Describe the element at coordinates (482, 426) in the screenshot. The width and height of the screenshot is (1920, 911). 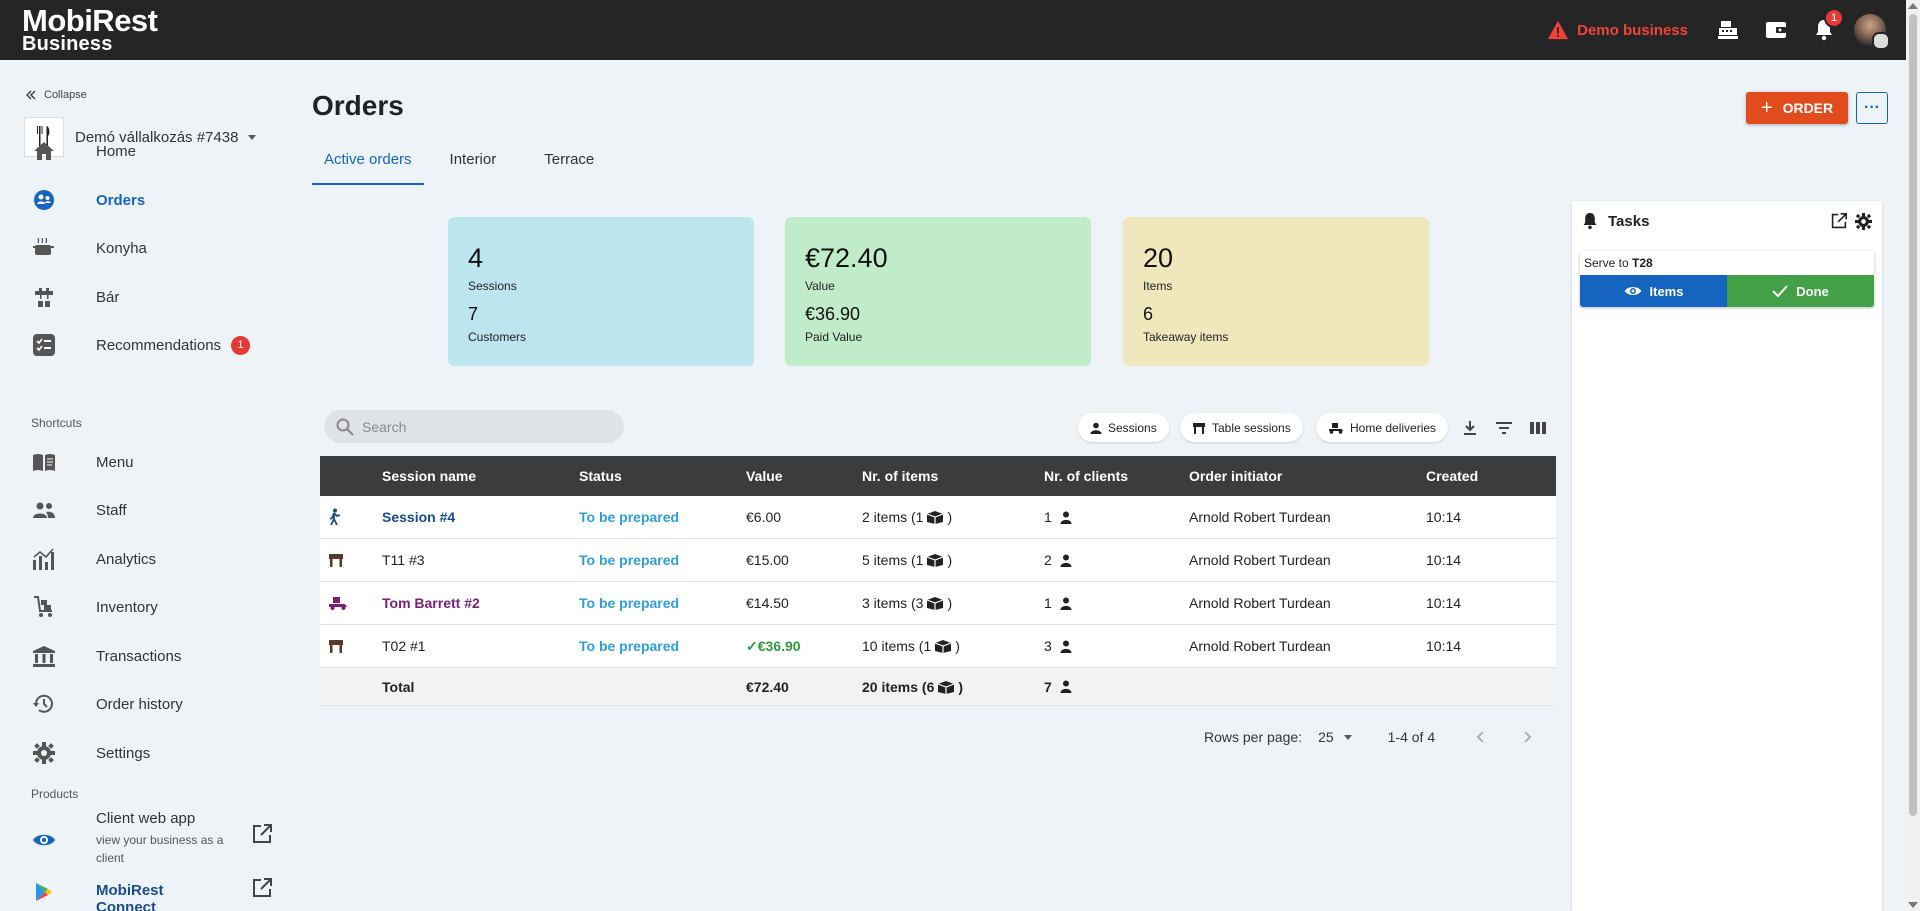
I see `search-input` at that location.